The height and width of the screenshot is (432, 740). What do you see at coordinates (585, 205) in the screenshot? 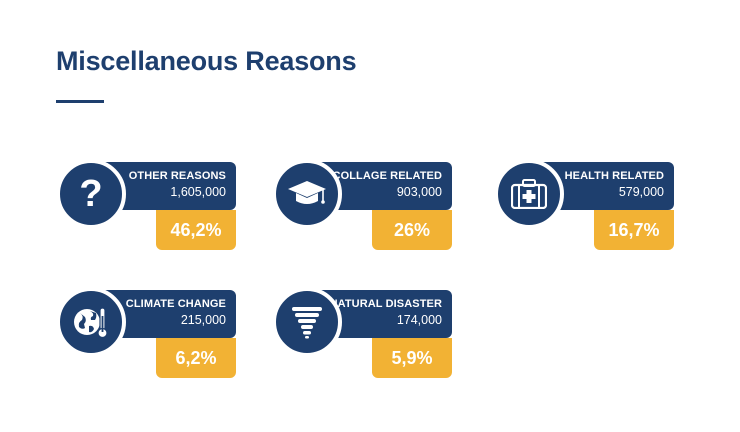
I see `card-health-related: HEALTH RELATED 579,000 16,7%` at bounding box center [585, 205].